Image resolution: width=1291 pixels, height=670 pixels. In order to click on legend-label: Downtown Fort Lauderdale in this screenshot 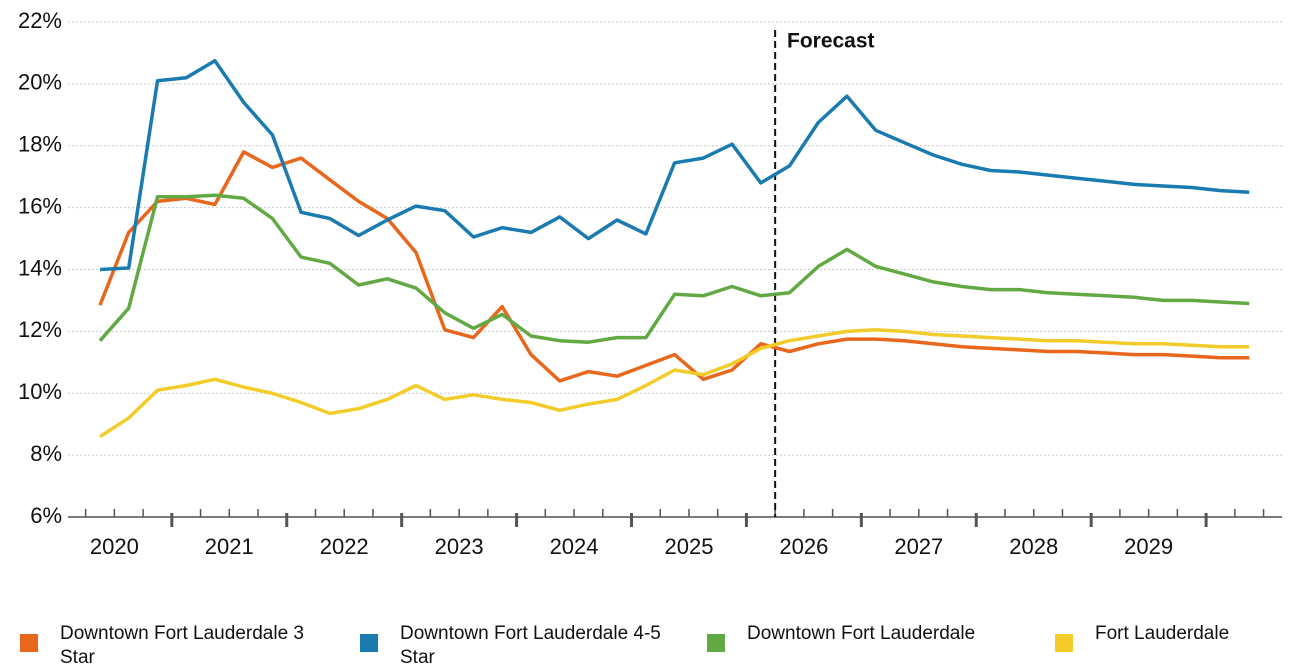, I will do `click(861, 633)`.